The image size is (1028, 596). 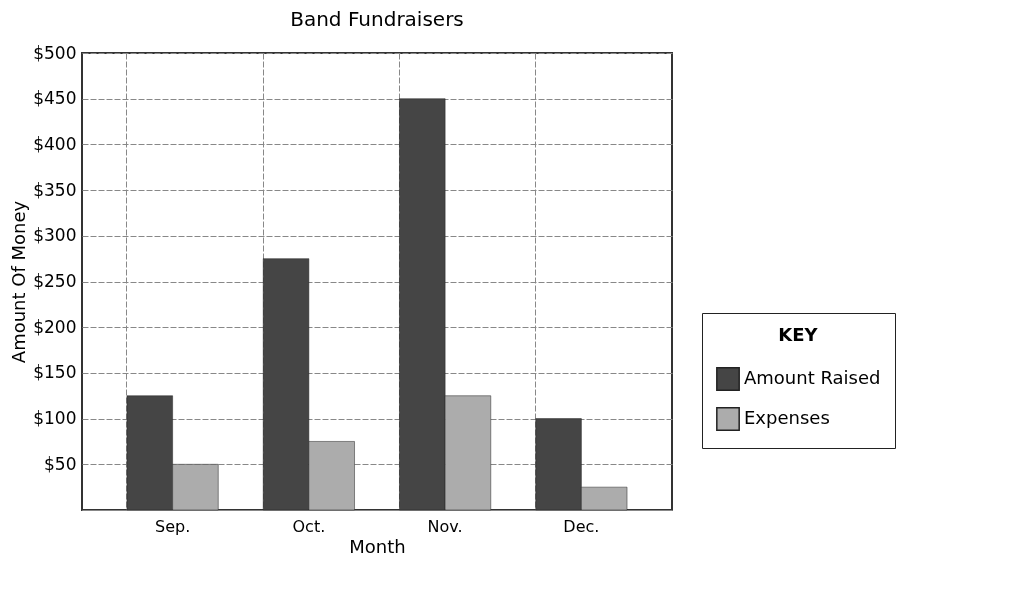 What do you see at coordinates (55, 98) in the screenshot?
I see `y-tick-label: $450` at bounding box center [55, 98].